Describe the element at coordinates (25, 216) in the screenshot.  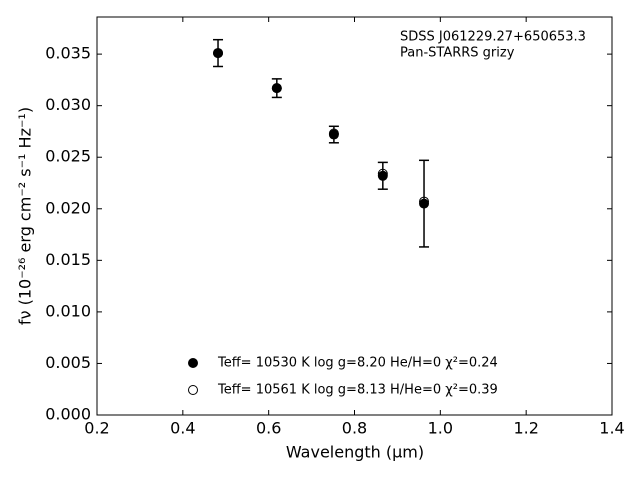
I see `y-axis-label: fν (10⁻²⁶ erg cm⁻² s⁻¹ Hz⁻¹)` at that location.